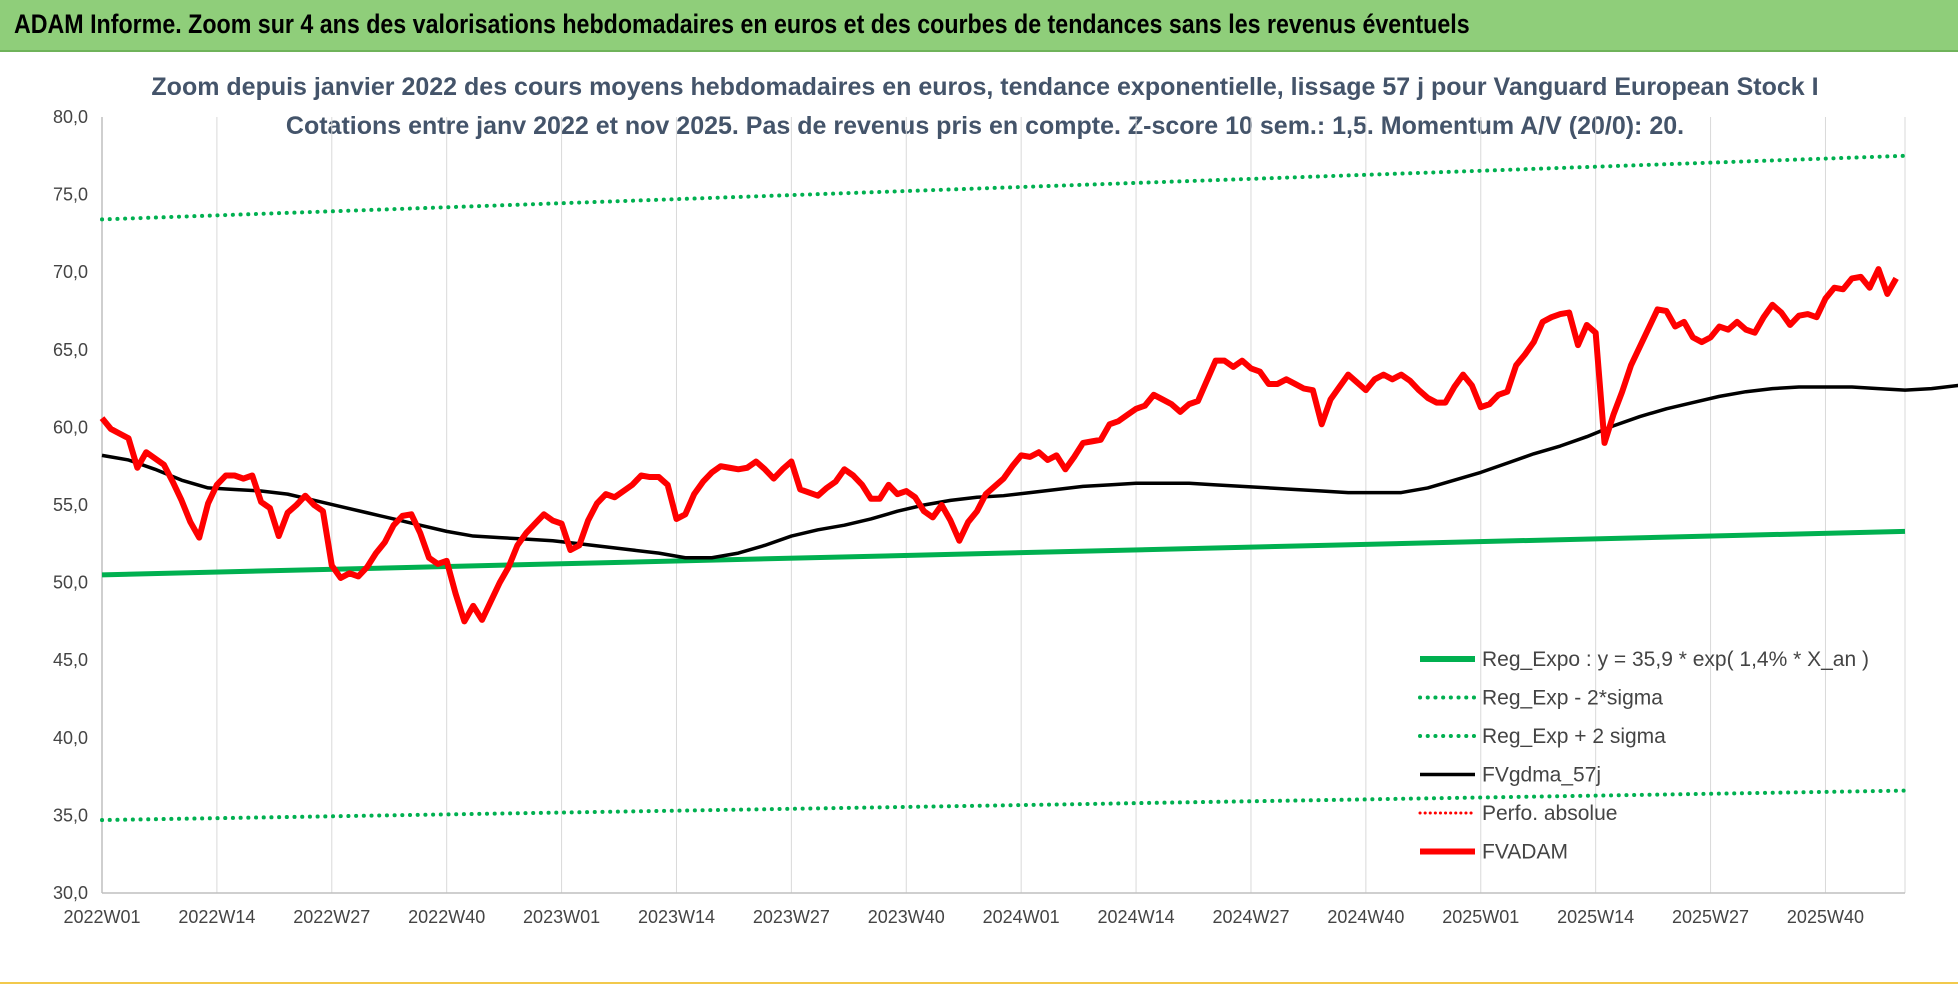 The image size is (1958, 984). Describe the element at coordinates (70, 350) in the screenshot. I see `y-tick-label: 65,0` at that location.